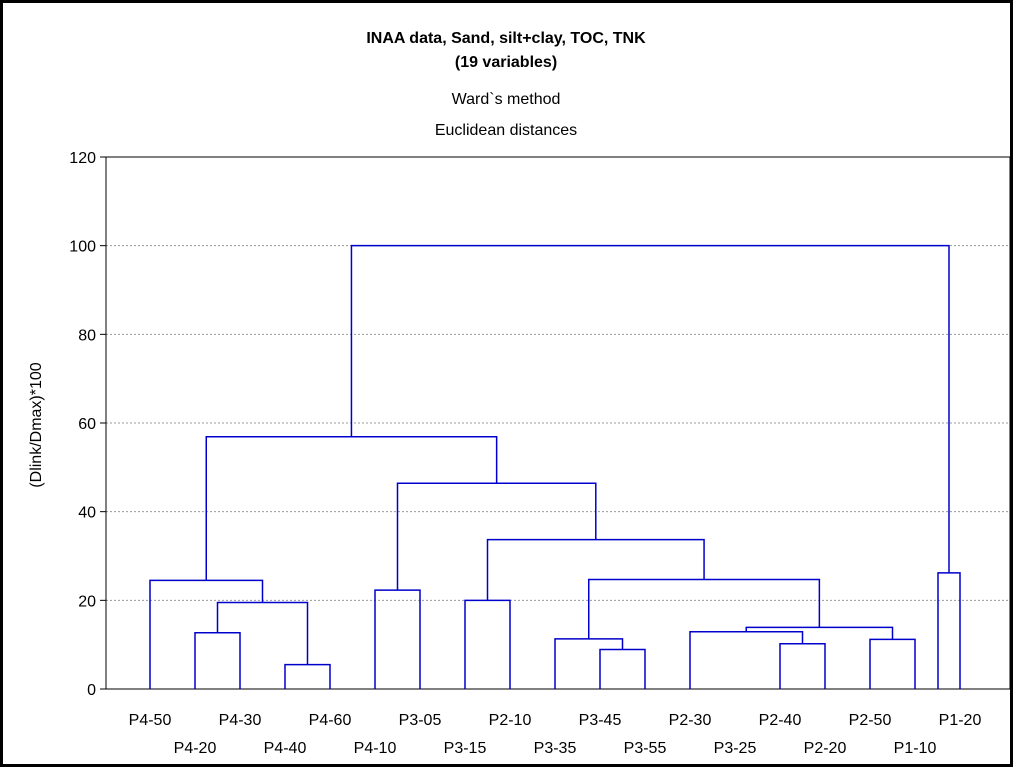 The image size is (1013, 767). Describe the element at coordinates (506, 62) in the screenshot. I see `chart-title-line2: (19 variables)` at that location.